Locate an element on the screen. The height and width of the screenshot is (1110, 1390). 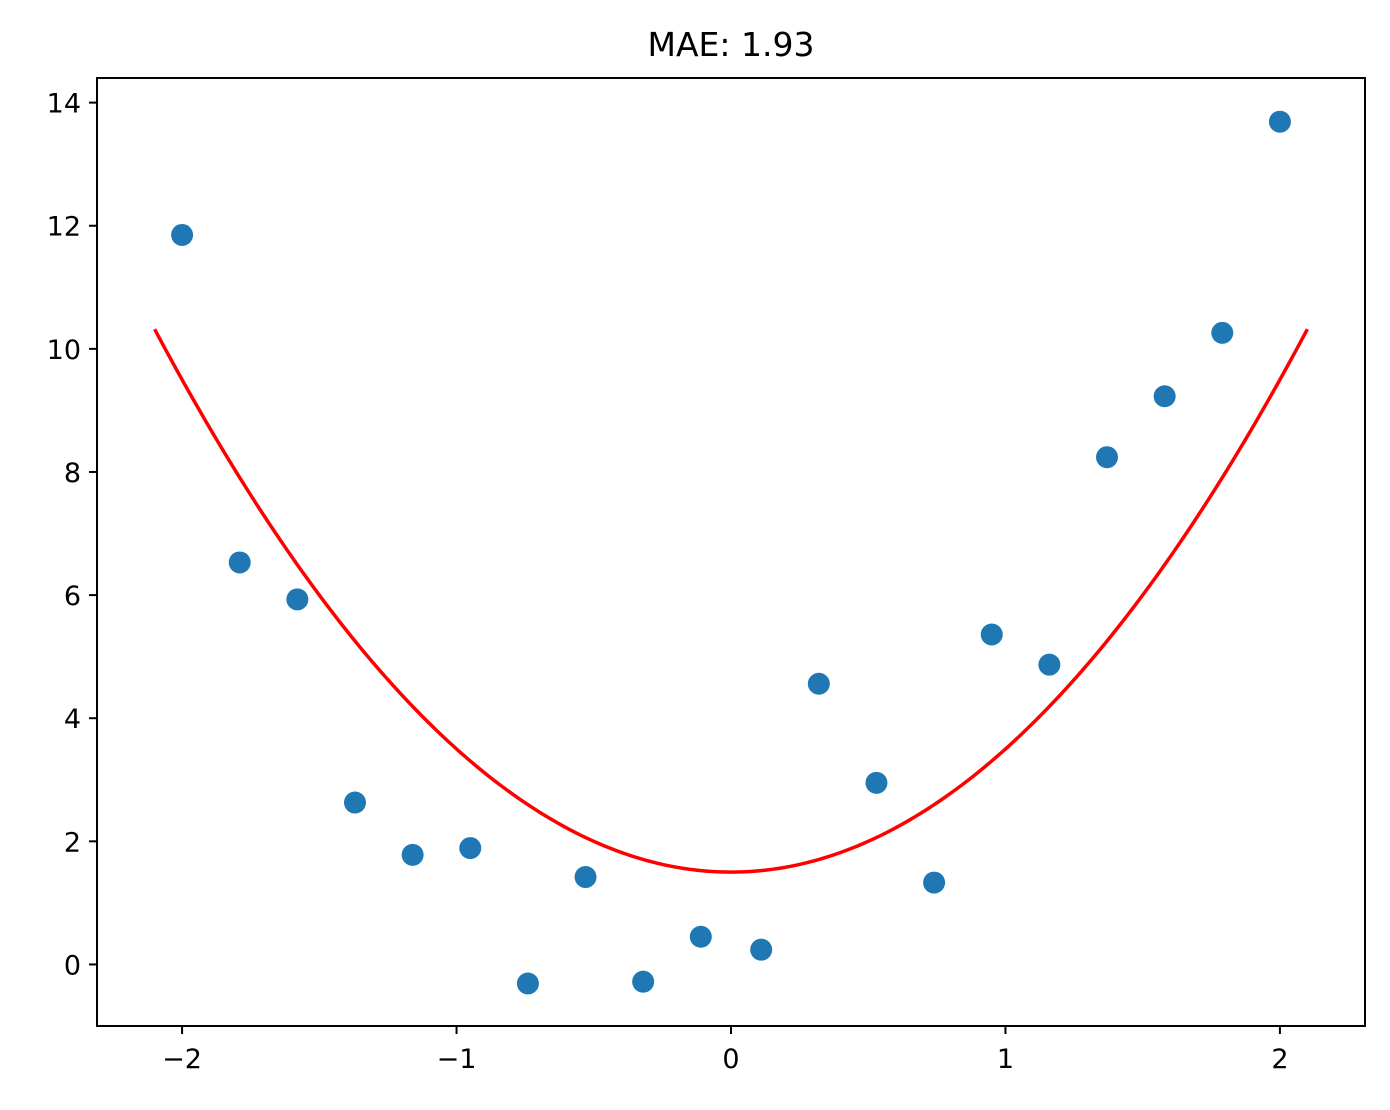
y-tick-label: 6 is located at coordinates (72, 596).